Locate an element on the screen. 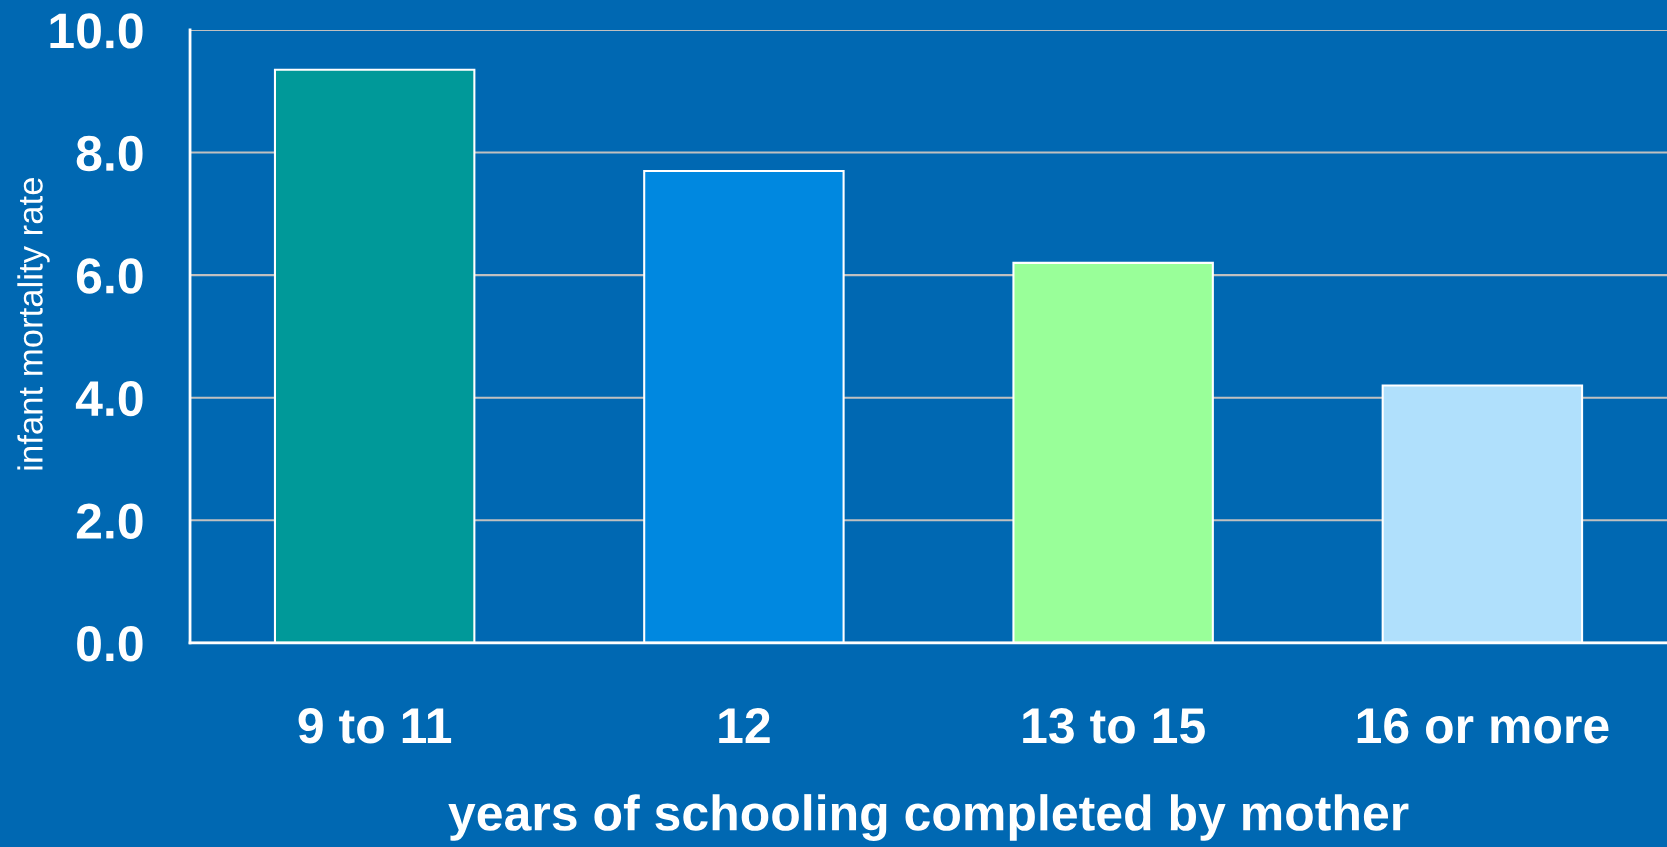  y-tick-label: 0.0 is located at coordinates (110, 644).